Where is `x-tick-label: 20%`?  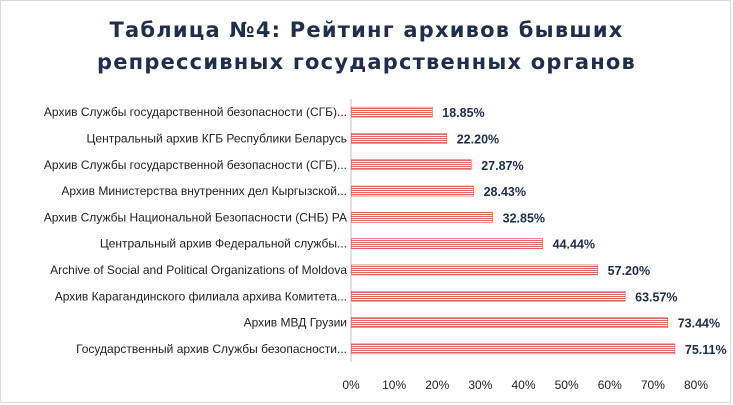
x-tick-label: 20% is located at coordinates (437, 385).